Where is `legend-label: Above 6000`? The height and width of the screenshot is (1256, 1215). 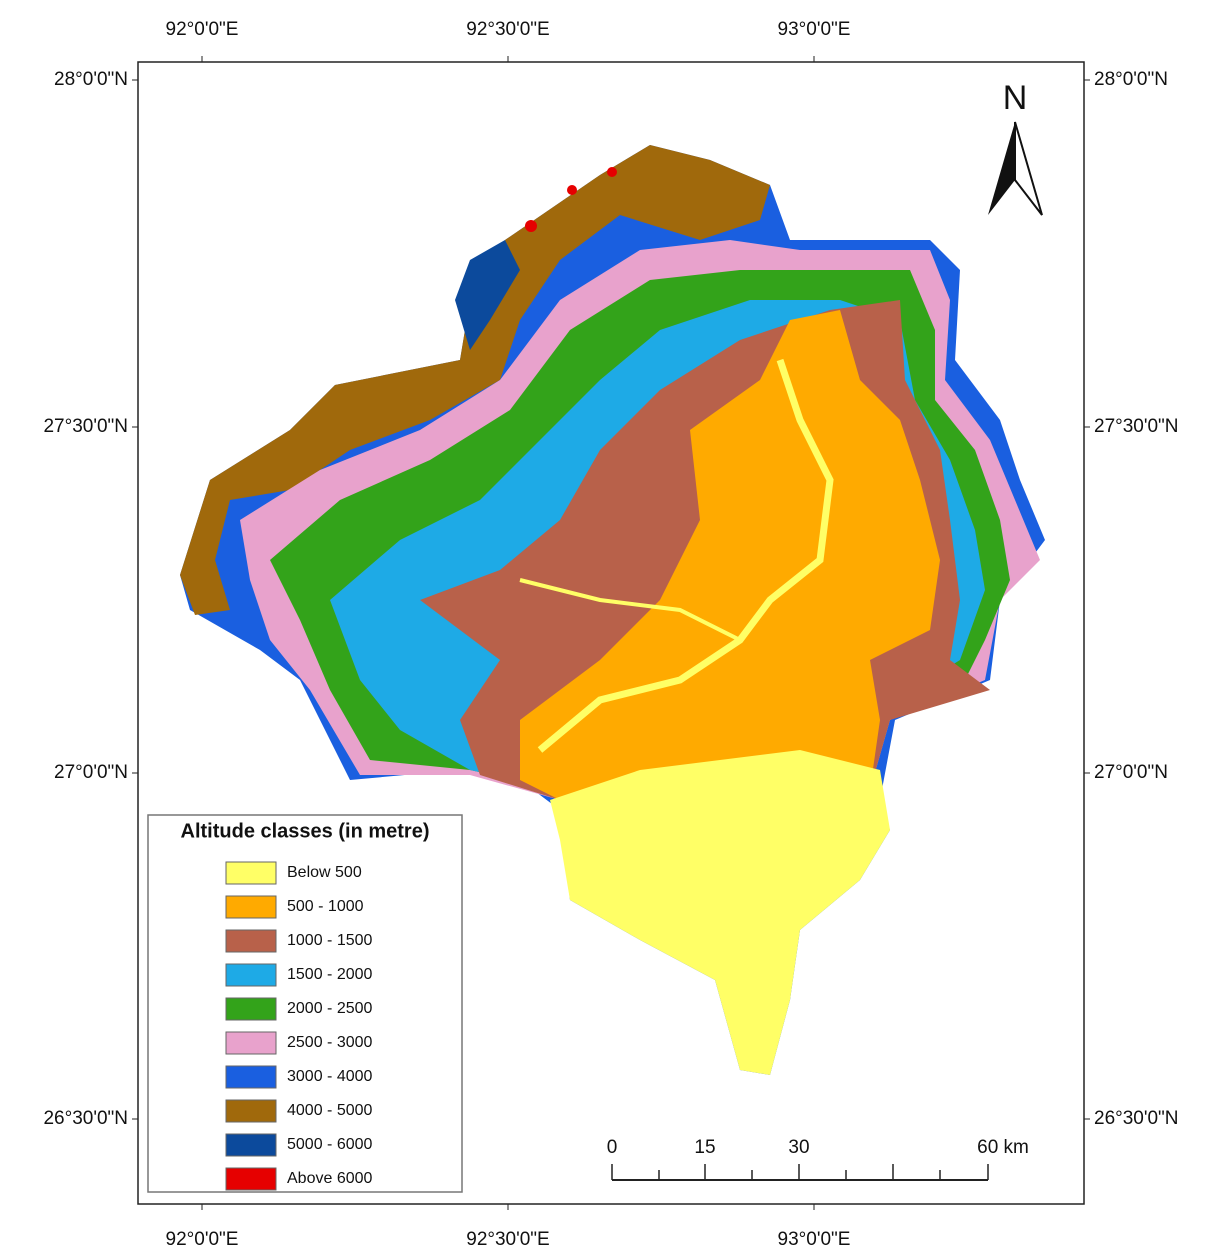 legend-label: Above 6000 is located at coordinates (330, 1178).